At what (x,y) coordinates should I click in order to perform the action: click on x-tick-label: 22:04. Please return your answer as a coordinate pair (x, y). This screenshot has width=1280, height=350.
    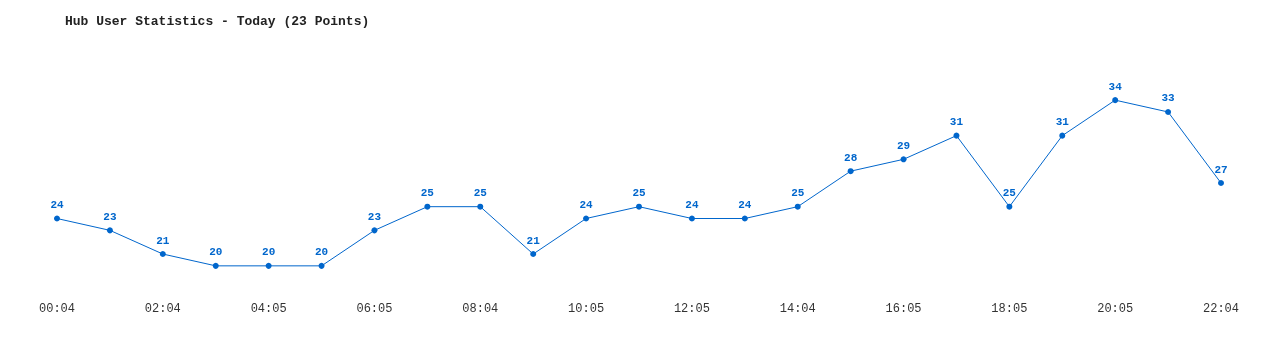
    Looking at the image, I should click on (1221, 309).